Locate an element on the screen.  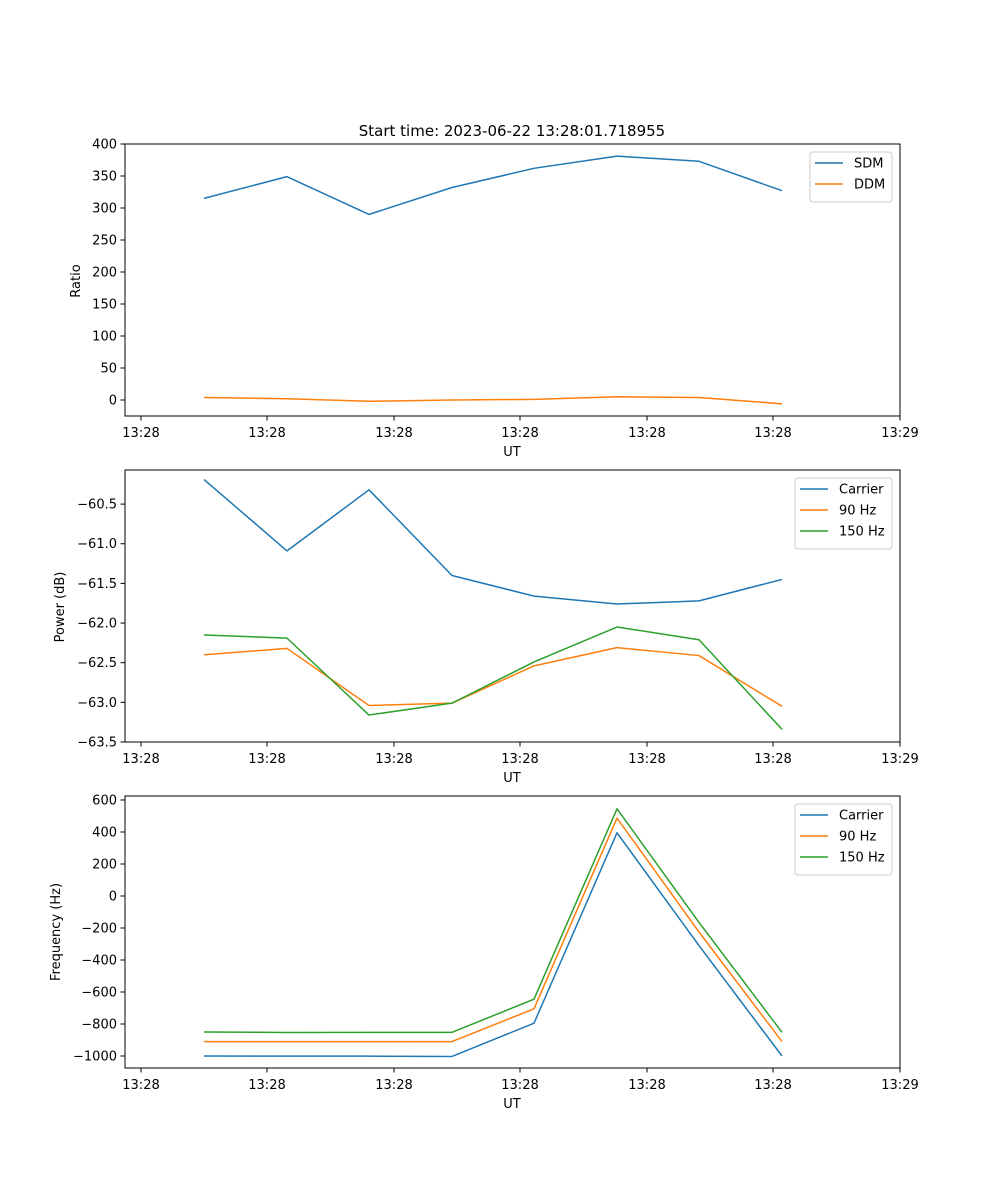
power-x-tick-label: 13:29 is located at coordinates (899, 759).